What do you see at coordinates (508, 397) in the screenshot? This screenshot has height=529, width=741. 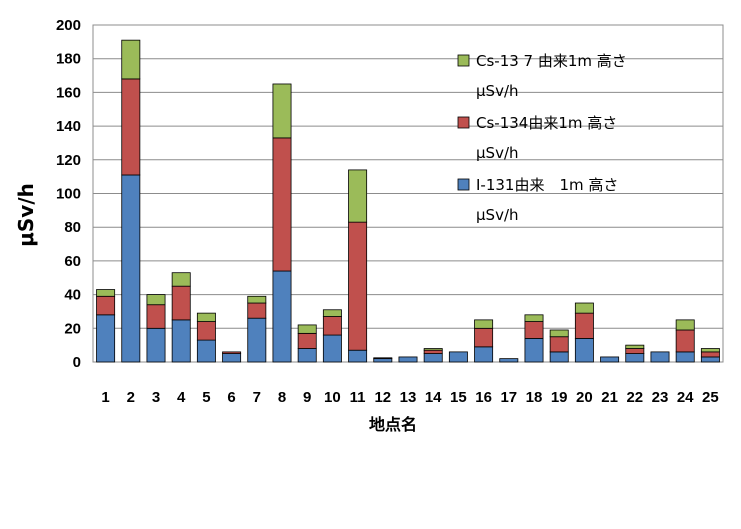 I see `x-tick-label: 17` at bounding box center [508, 397].